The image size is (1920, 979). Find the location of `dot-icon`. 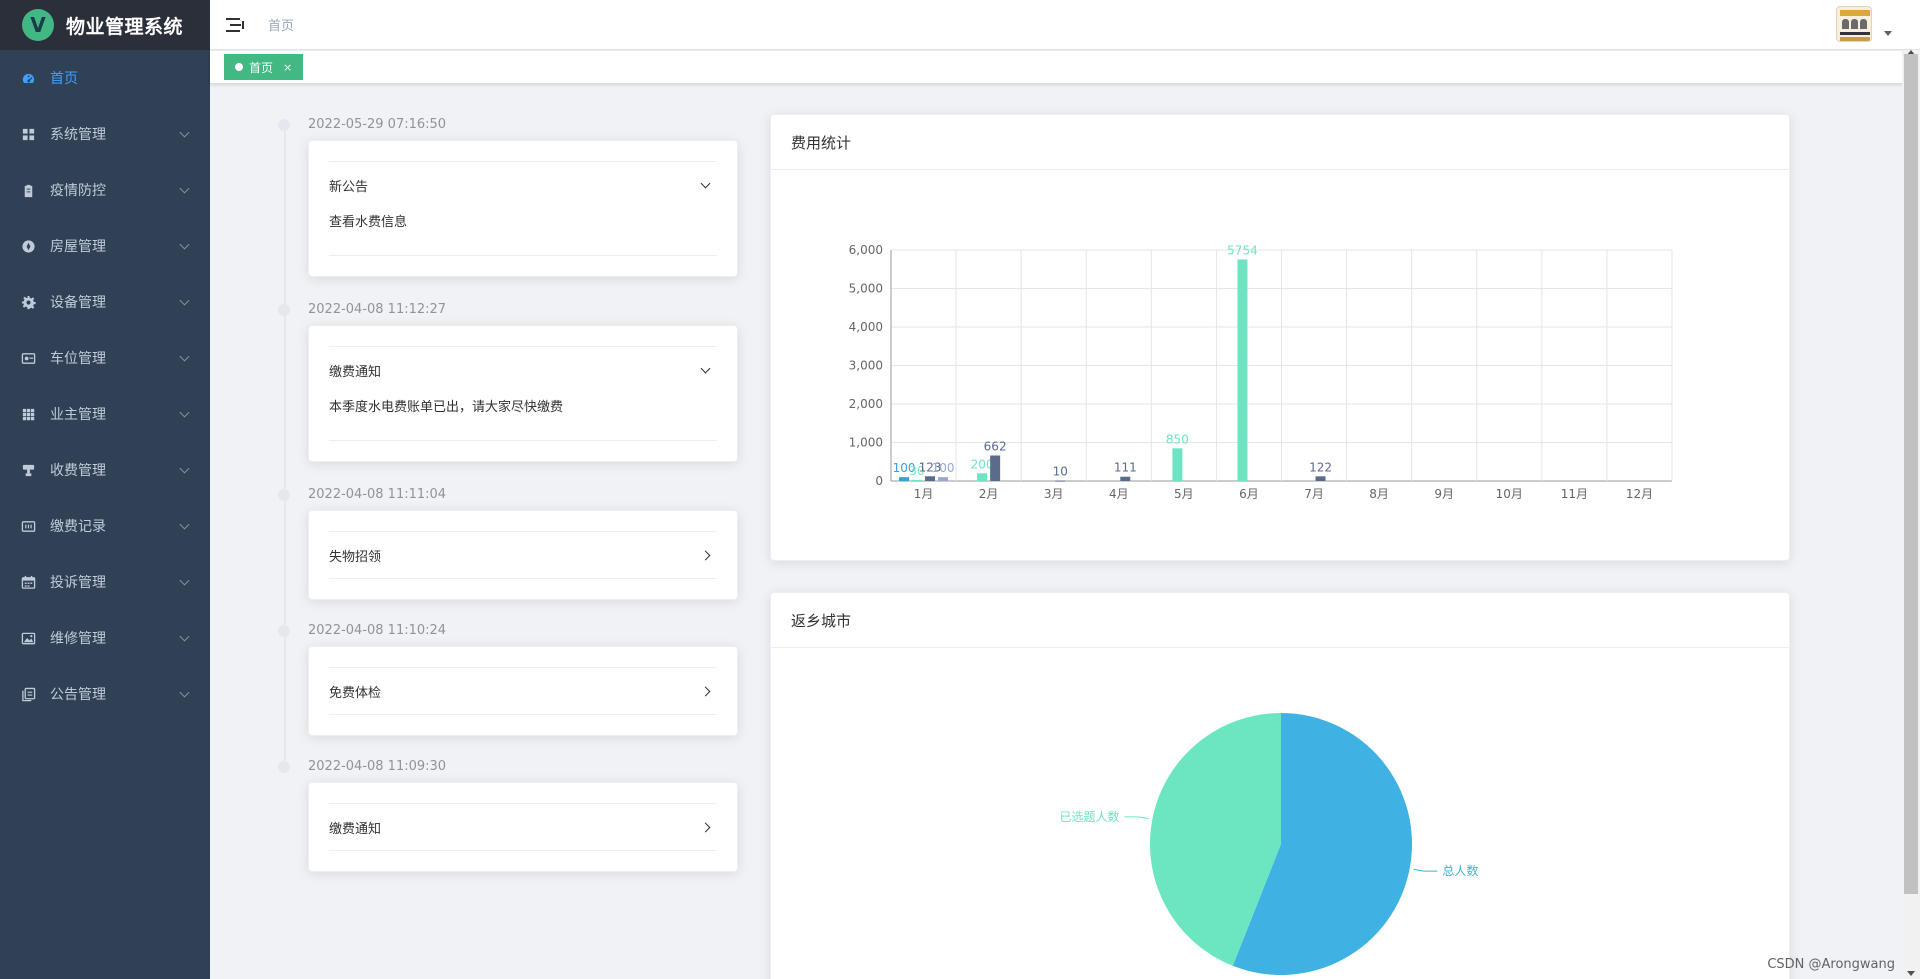

dot-icon is located at coordinates (239, 67).